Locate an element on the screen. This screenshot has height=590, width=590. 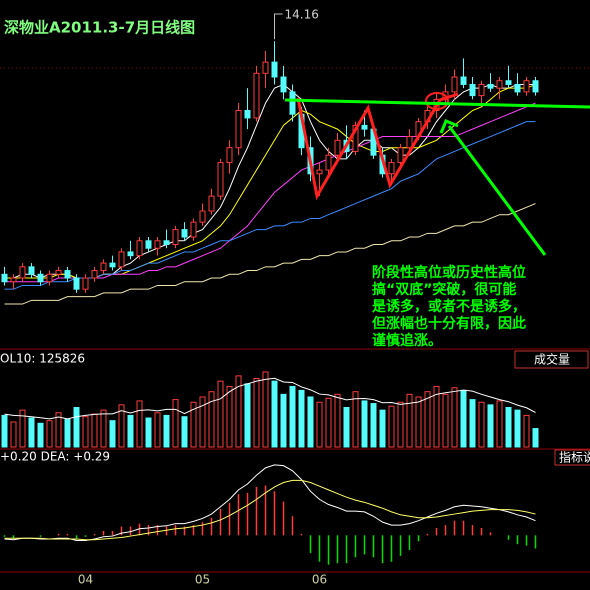
annotation-line: 但涨幅也十分有限，因此 is located at coordinates (448, 323).